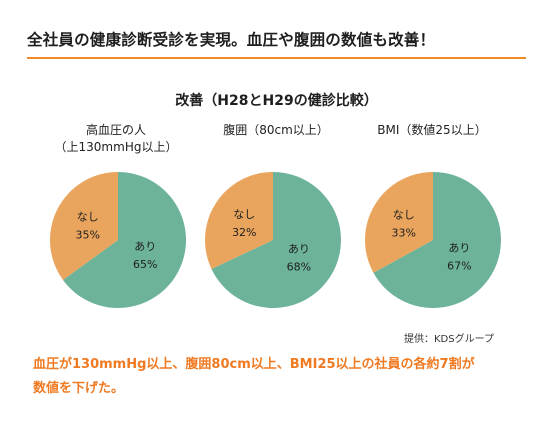 This screenshot has width=553, height=423. I want to click on pie-3-slice-value-nashi: 33%, so click(404, 233).